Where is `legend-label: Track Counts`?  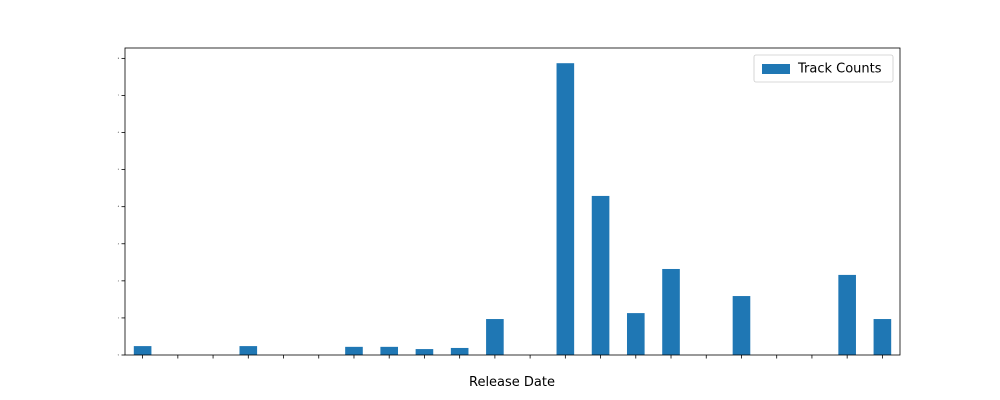 legend-label: Track Counts is located at coordinates (839, 69).